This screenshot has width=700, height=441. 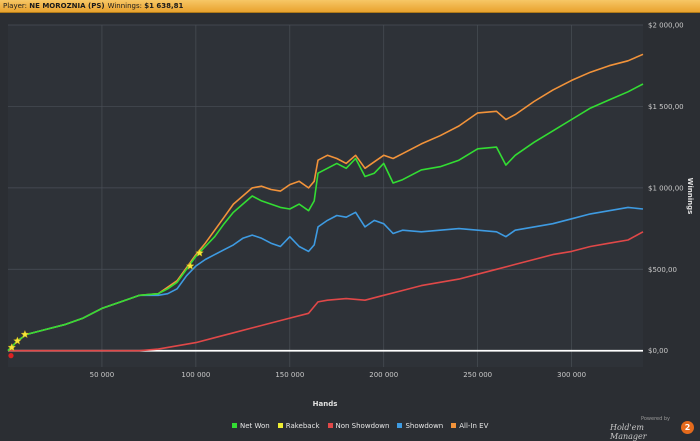 I want to click on dot-marker, so click(x=11, y=356).